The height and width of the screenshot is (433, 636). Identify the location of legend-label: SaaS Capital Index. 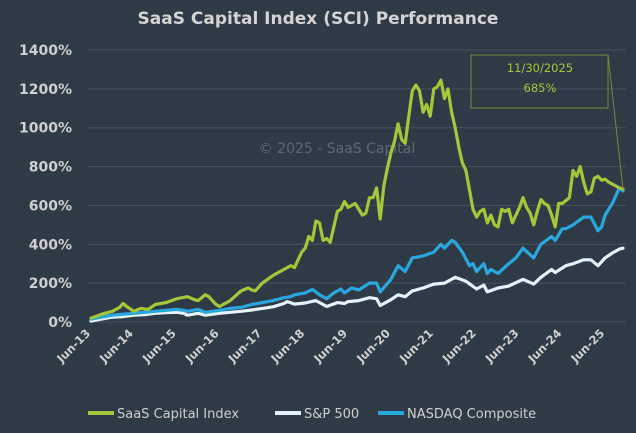
(178, 414).